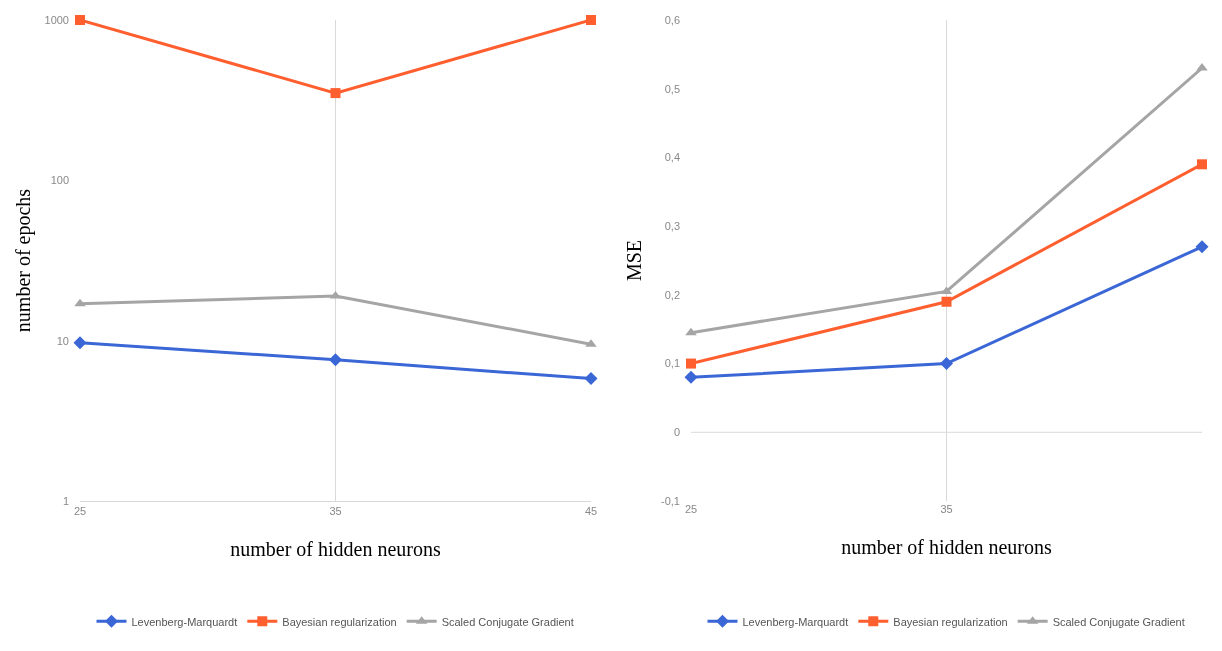 The width and height of the screenshot is (1222, 651). What do you see at coordinates (62, 340) in the screenshot?
I see `y-tick-label: 10` at bounding box center [62, 340].